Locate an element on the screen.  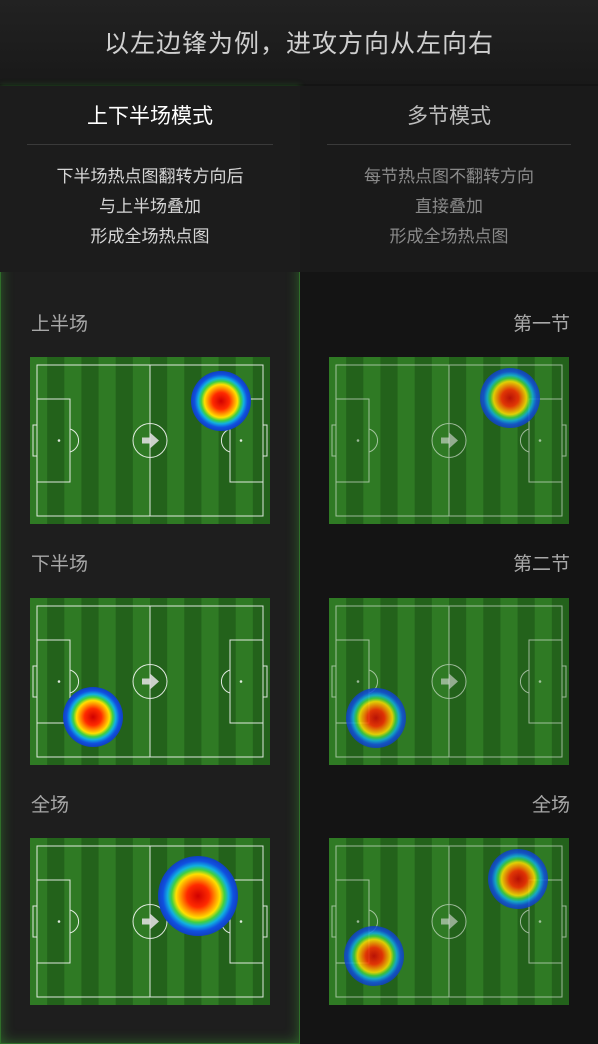
mode-description: 每节热点图不翻转方向 直接叠加 形成全场热点图 is located at coordinates (449, 207).